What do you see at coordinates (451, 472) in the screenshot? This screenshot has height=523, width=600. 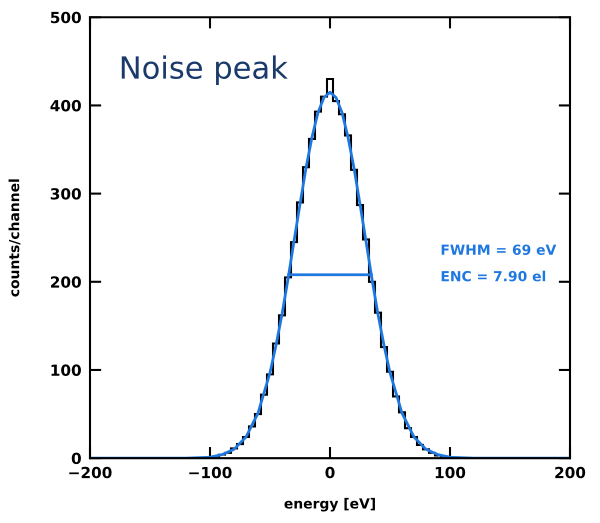 I see `x-tick-label: 100` at bounding box center [451, 472].